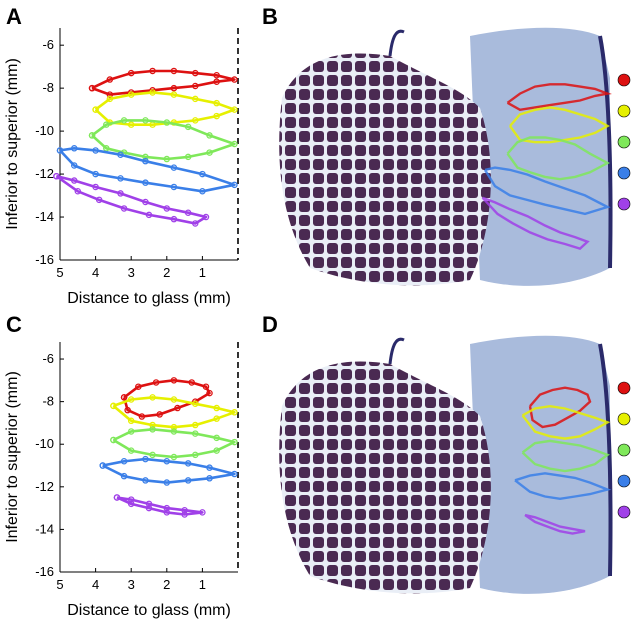 The height and width of the screenshot is (625, 634). I want to click on overlay-line-yellow, so click(559, 125).